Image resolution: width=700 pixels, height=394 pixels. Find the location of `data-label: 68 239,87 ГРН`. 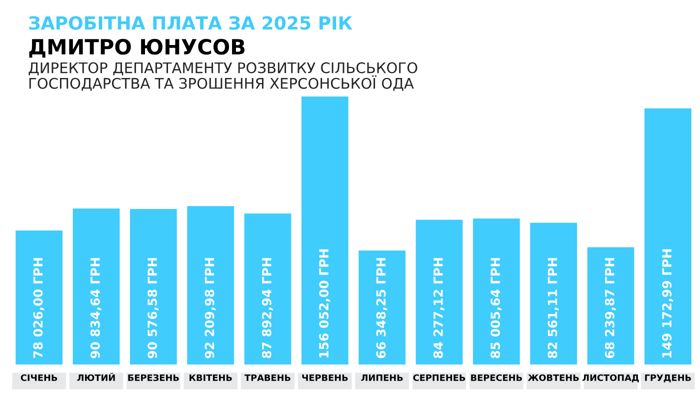

data-label: 68 239,87 ГРН is located at coordinates (610, 308).